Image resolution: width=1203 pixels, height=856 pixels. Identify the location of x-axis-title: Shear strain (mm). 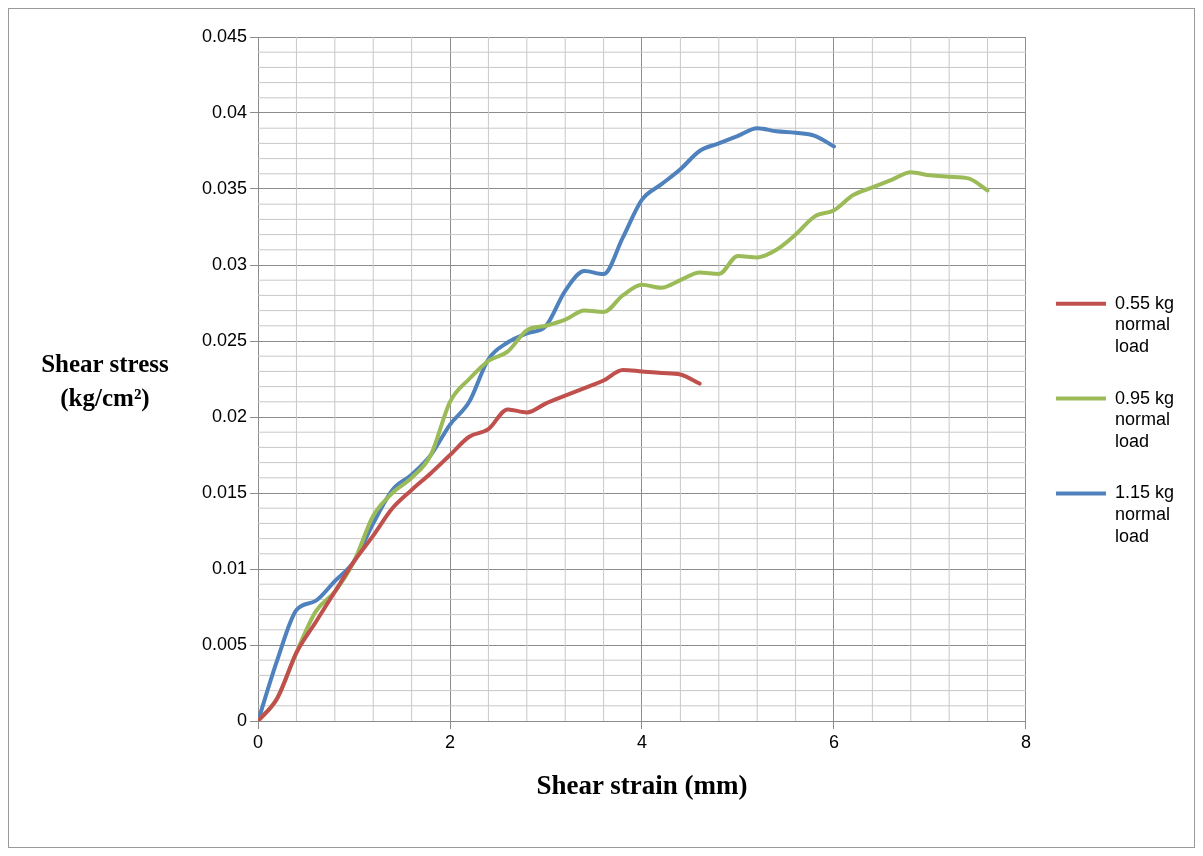
(642, 784).